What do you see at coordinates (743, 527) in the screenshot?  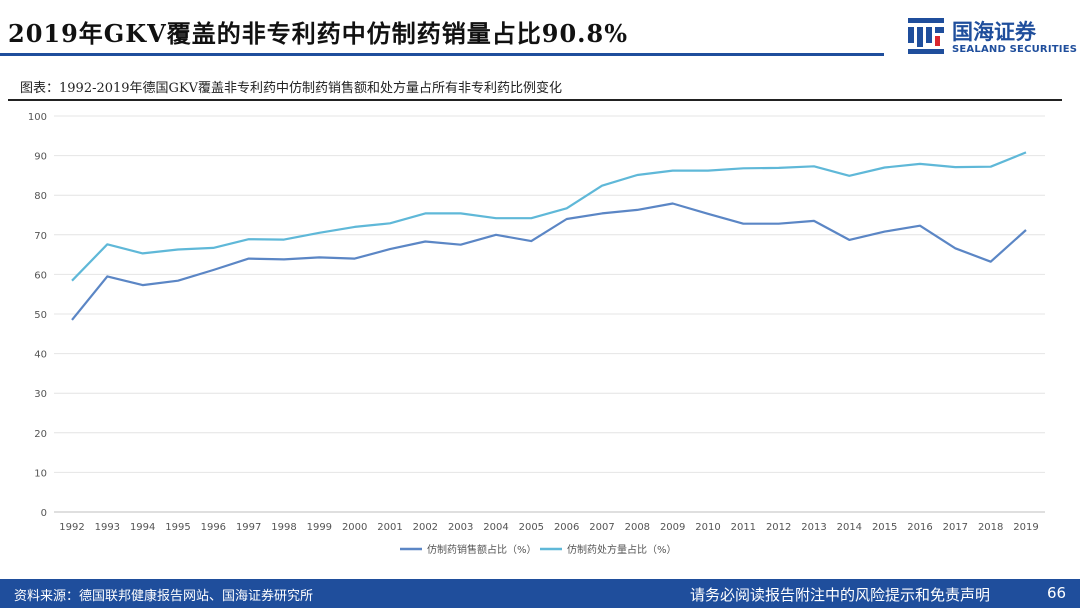 I see `x-tick-label: 2011` at bounding box center [743, 527].